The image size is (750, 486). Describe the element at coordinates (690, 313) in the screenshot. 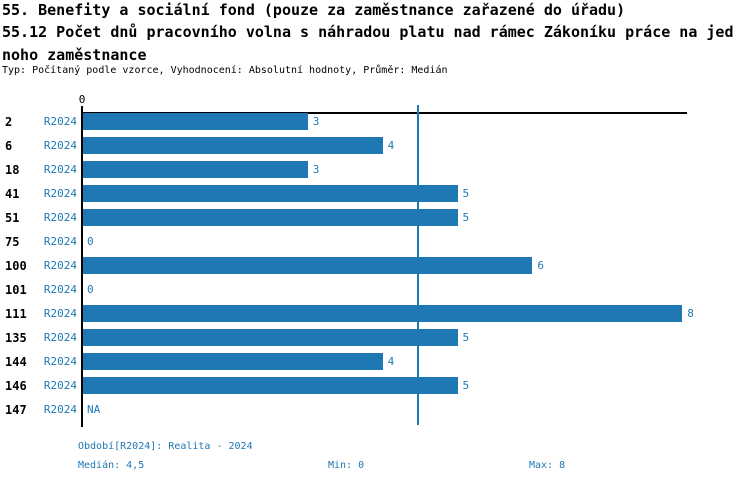

I see `bar-value-label: 8` at that location.